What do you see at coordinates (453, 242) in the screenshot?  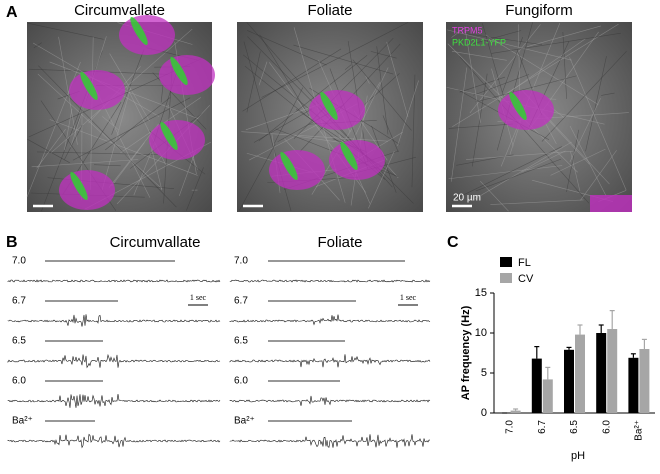 I see `panel-label: C` at bounding box center [453, 242].